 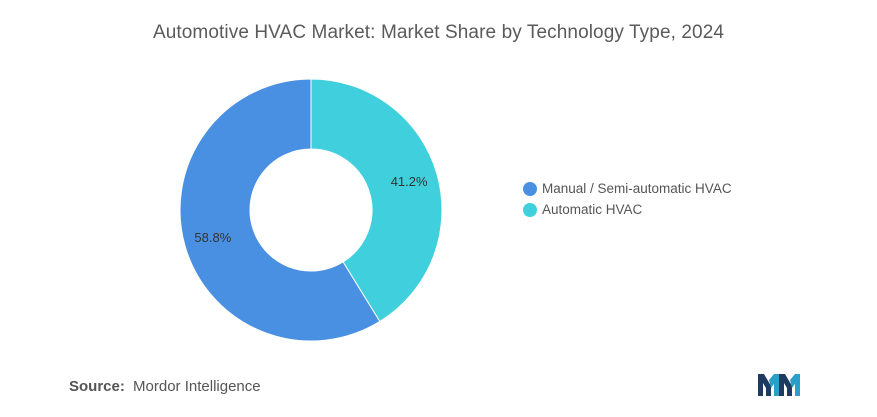 What do you see at coordinates (212, 237) in the screenshot?
I see `slice-label-manual: 58.8%` at bounding box center [212, 237].